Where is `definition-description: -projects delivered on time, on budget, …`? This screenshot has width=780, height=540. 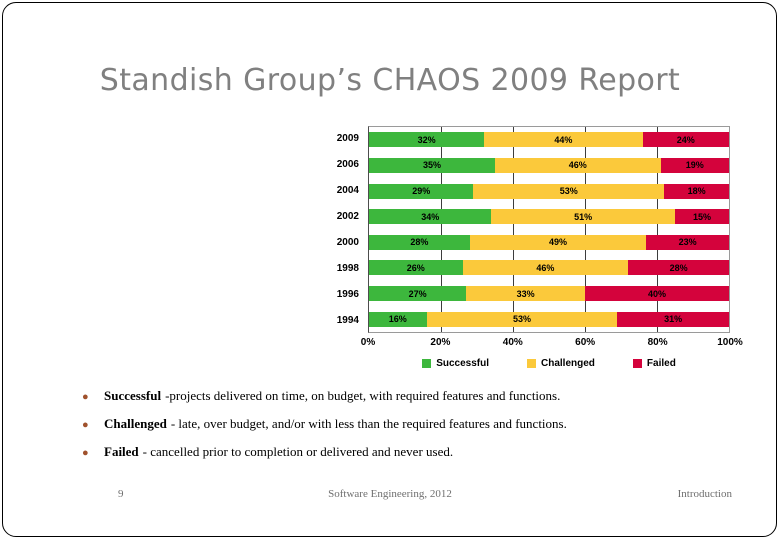
definition-description: -projects delivered on time, on budget, … is located at coordinates (363, 395).